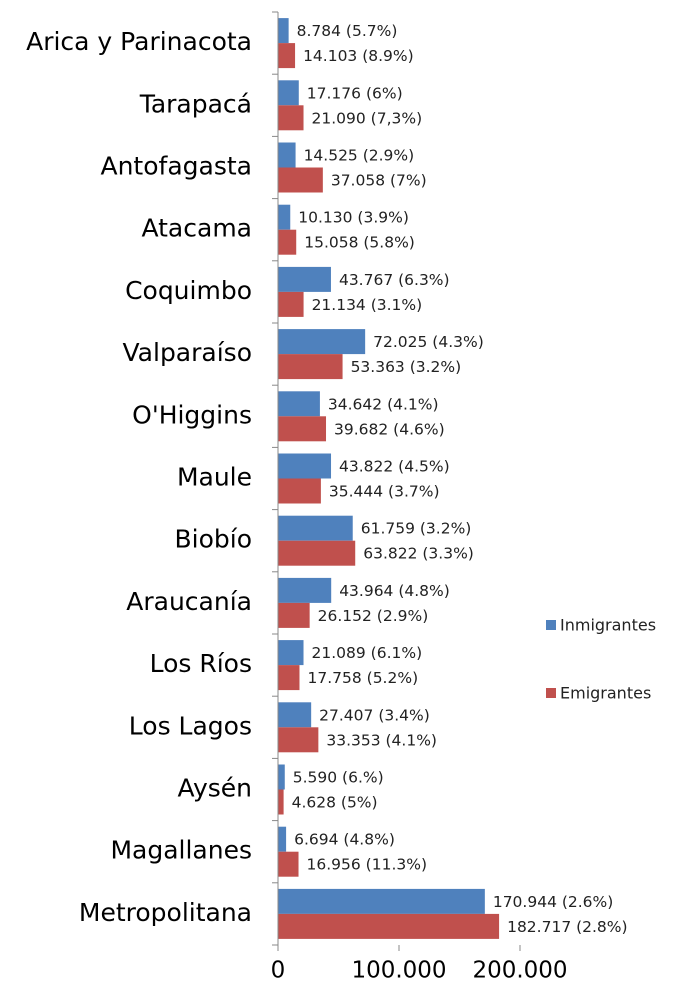 This screenshot has width=686, height=992. What do you see at coordinates (367, 305) in the screenshot?
I see `value-label: 21.134 (3.1%)` at bounding box center [367, 305].